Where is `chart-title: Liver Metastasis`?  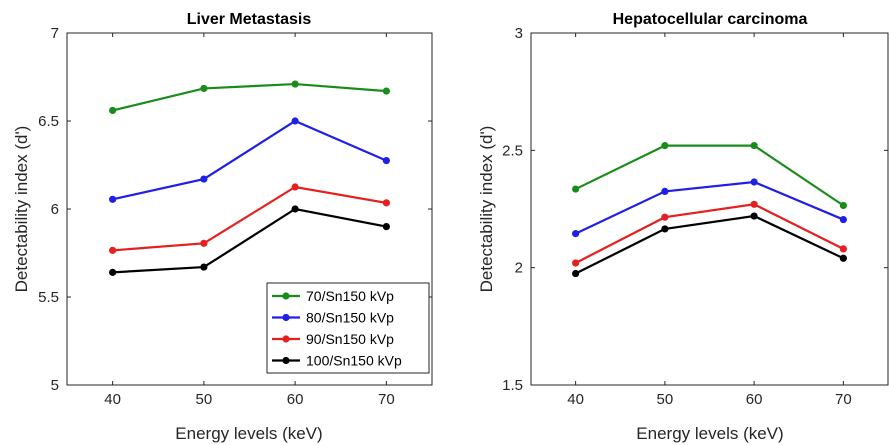
chart-title: Liver Metastasis is located at coordinates (249, 19).